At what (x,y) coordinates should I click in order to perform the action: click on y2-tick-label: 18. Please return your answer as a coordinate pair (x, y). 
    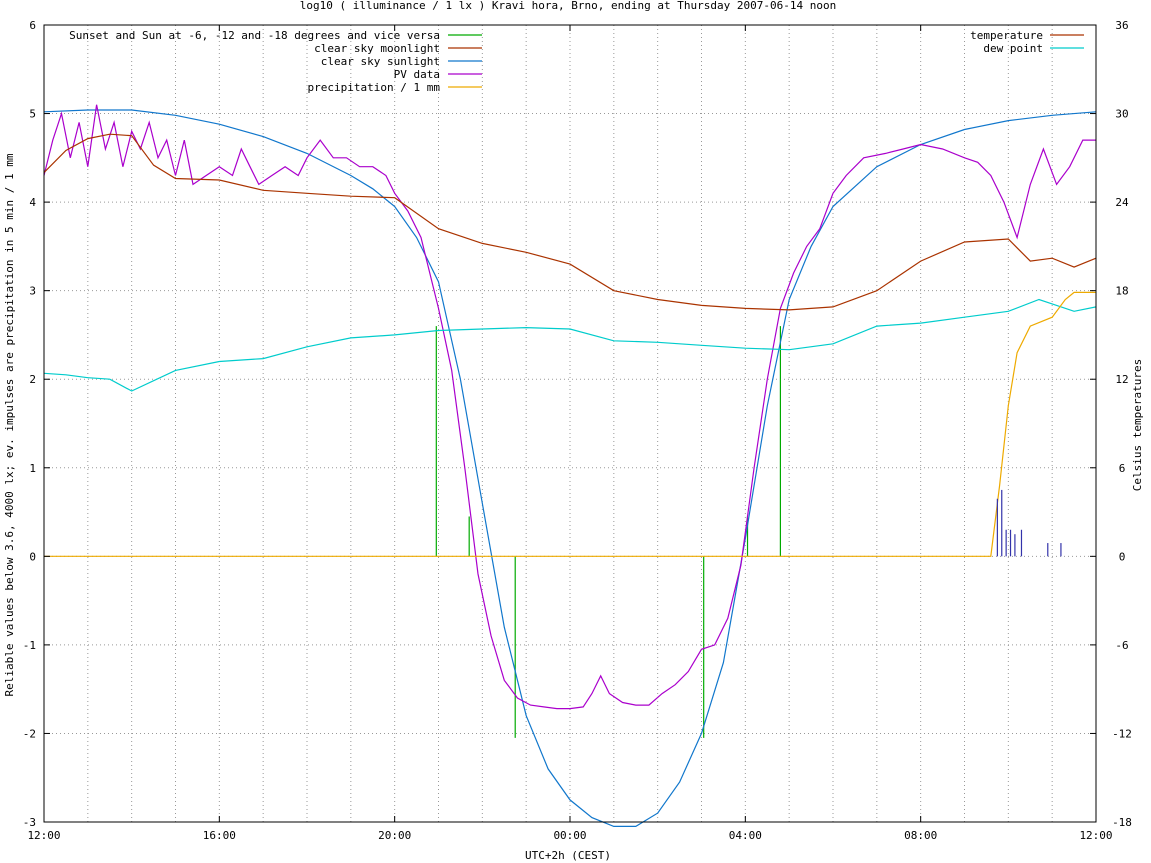
    Looking at the image, I should click on (1121, 291).